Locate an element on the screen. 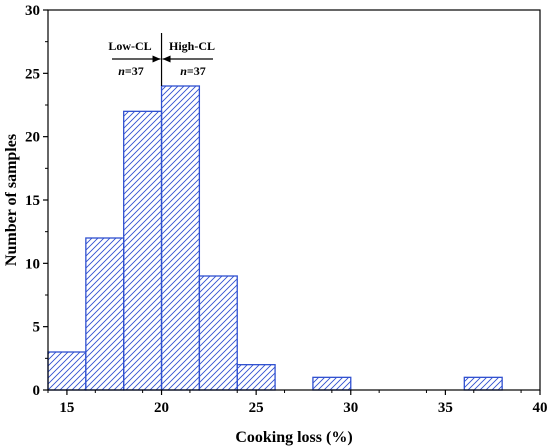  high-cl-n-label: n=37 is located at coordinates (193, 71).